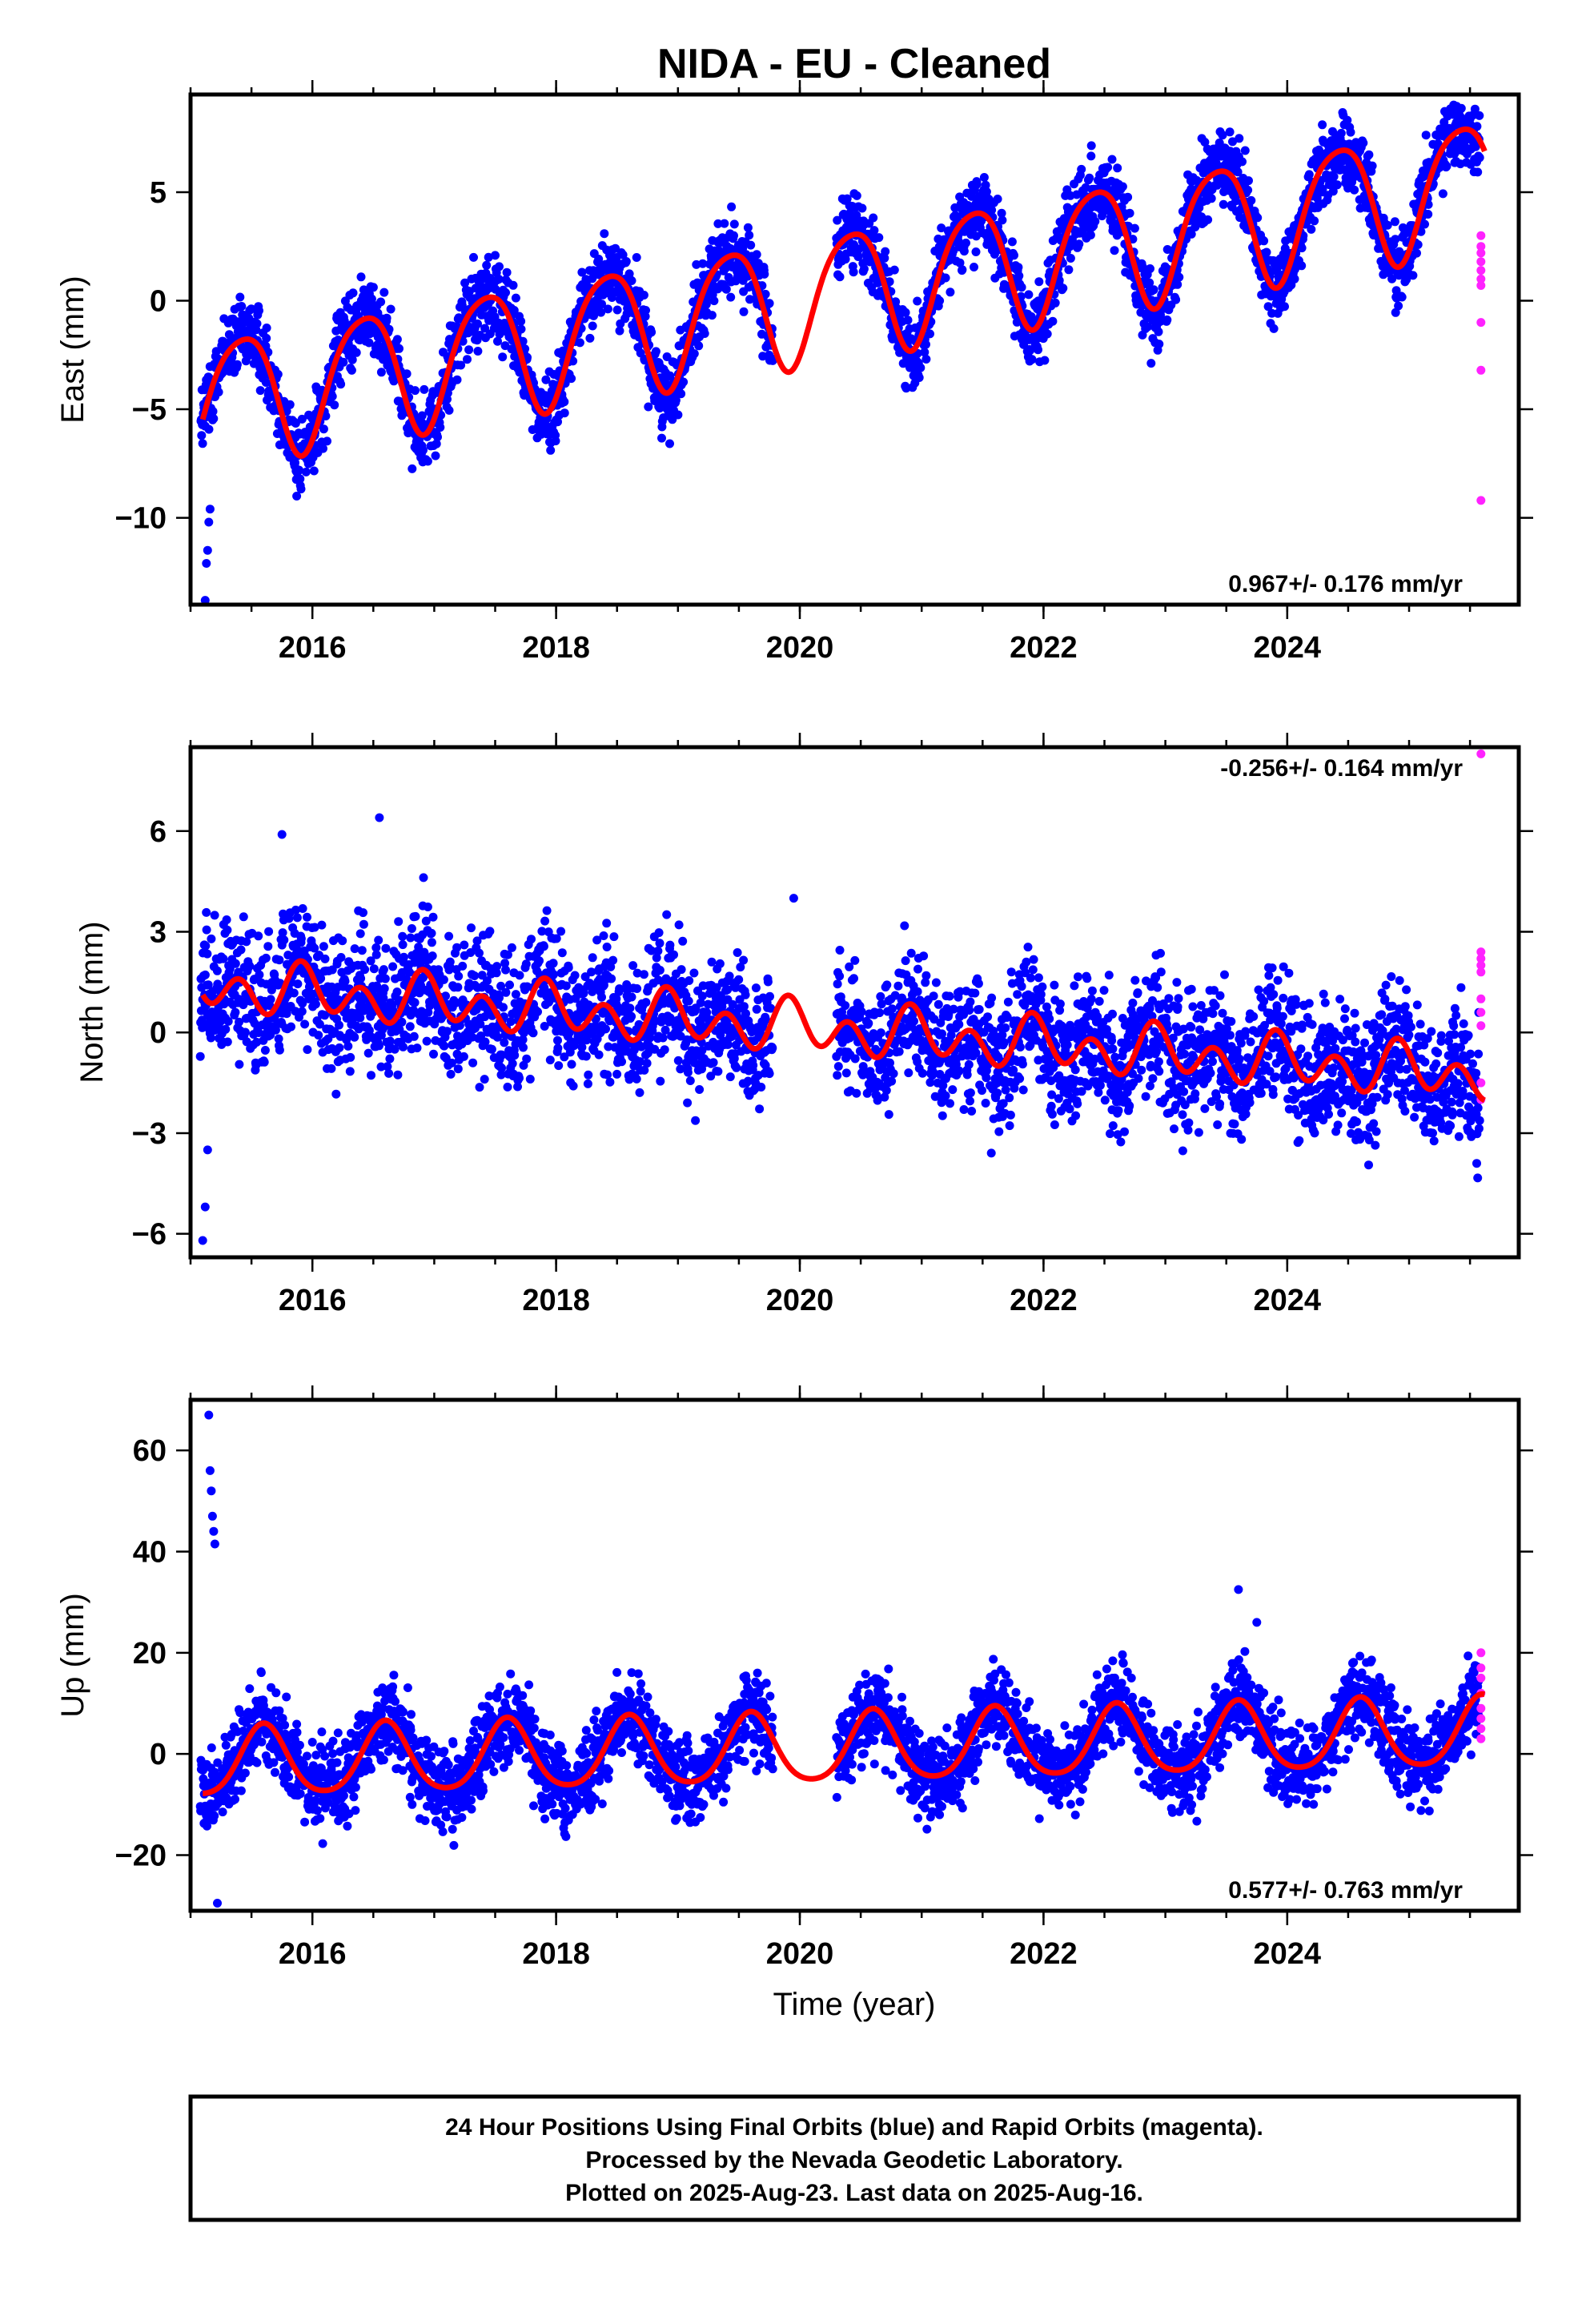  Describe the element at coordinates (1288, 648) in the screenshot. I see `x-tick-label: 2024` at that location.